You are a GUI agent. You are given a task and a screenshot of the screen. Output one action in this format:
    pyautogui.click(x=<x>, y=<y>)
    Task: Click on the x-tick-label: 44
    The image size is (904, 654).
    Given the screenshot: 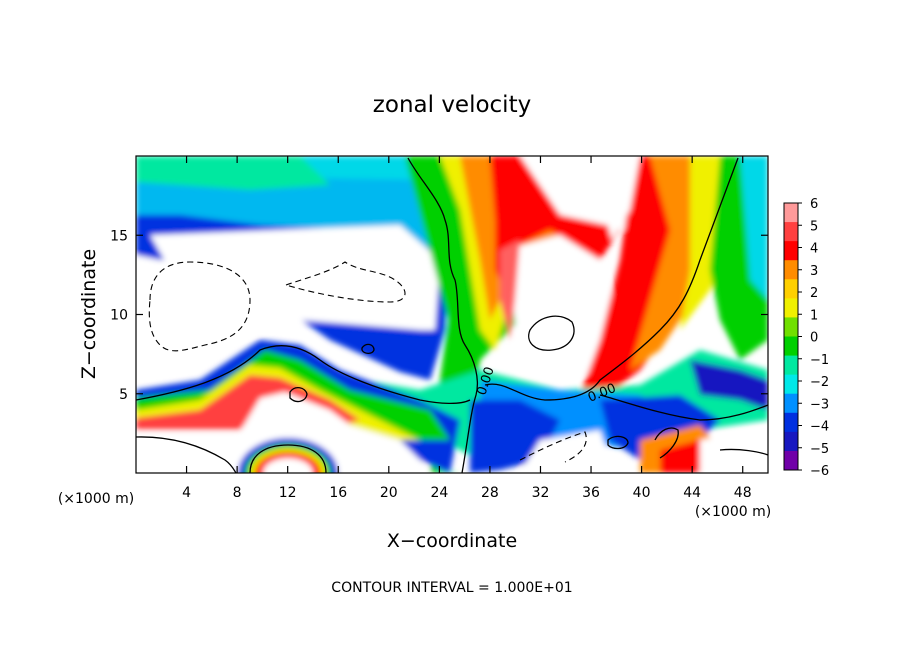 What is the action you would take?
    pyautogui.click(x=692, y=493)
    